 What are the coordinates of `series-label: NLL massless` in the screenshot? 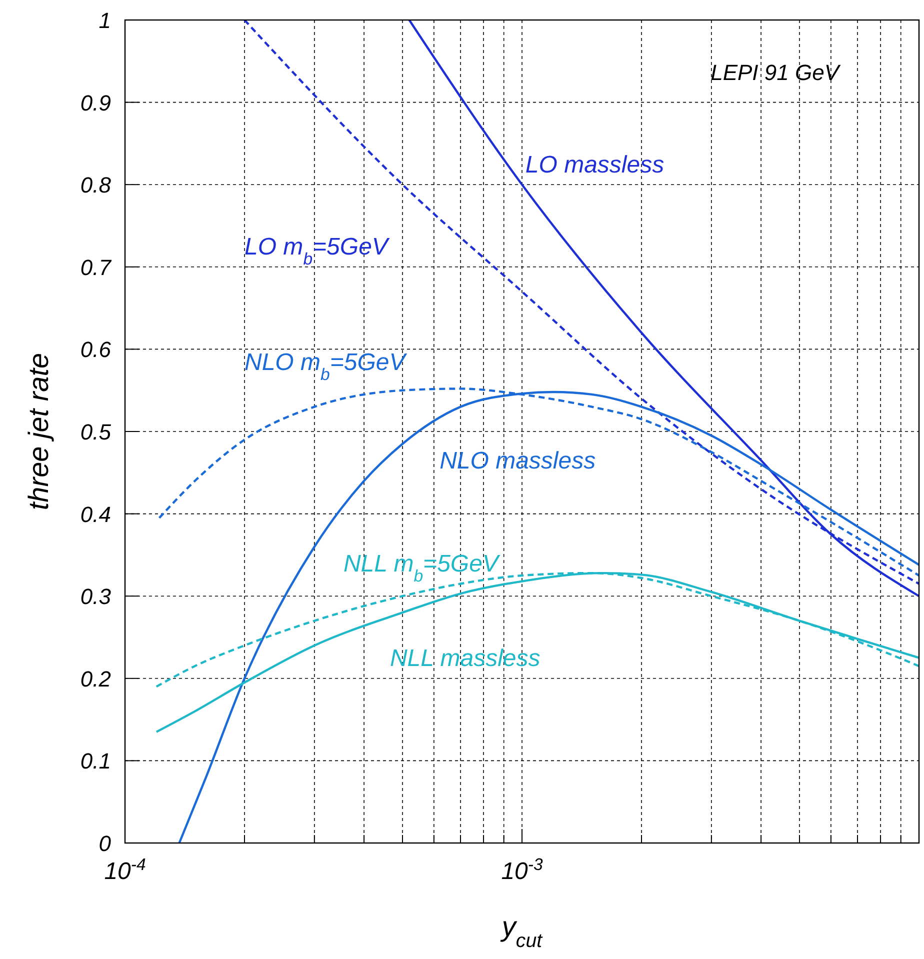 It's located at (465, 658).